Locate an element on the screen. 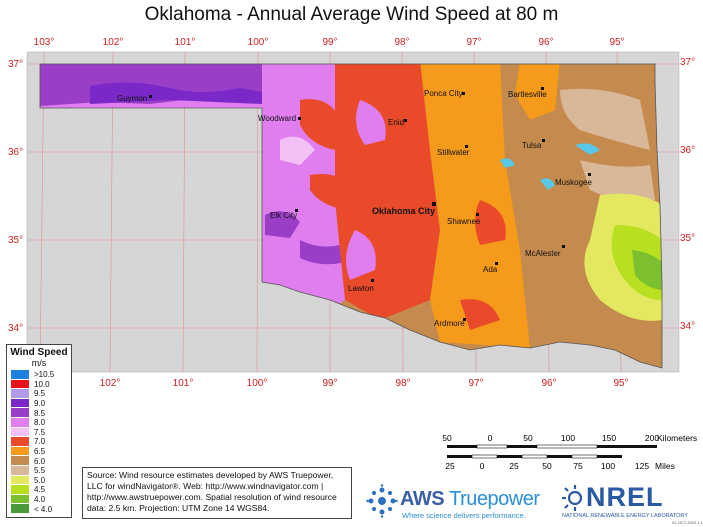  lon-label-top: 103° is located at coordinates (44, 42).